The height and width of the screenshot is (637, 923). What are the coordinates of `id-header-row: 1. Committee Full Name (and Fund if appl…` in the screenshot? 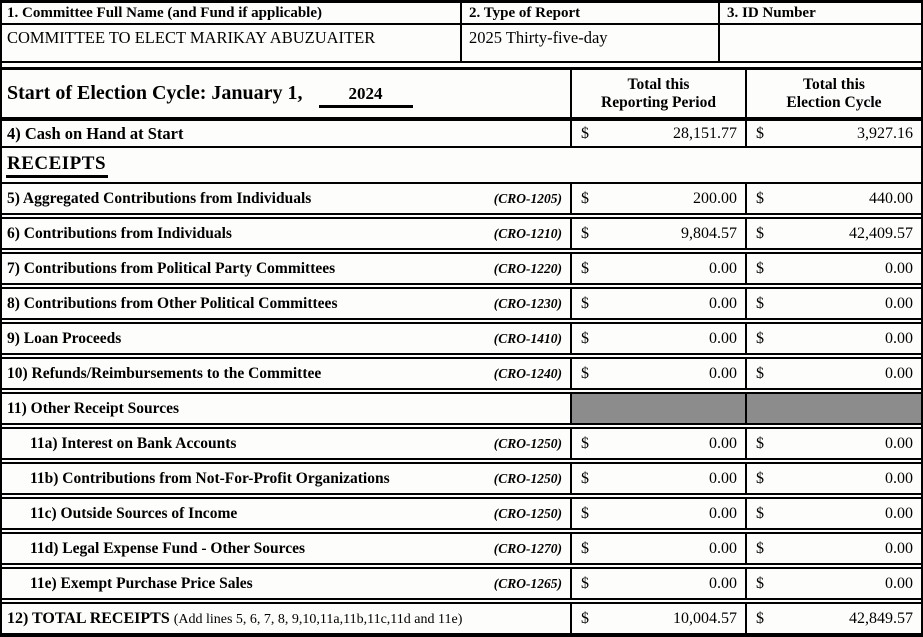 It's located at (461, 14).